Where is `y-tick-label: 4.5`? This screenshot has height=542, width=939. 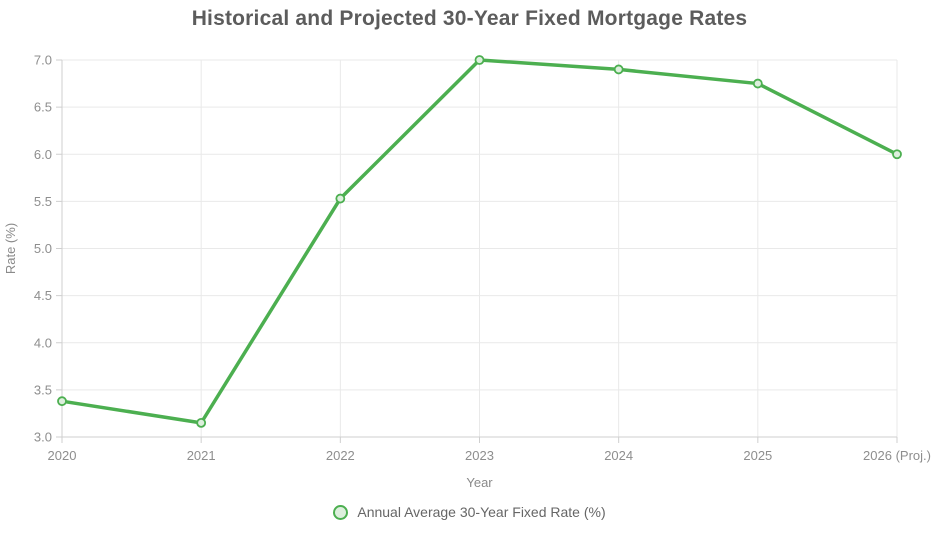
y-tick-label: 4.5 is located at coordinates (43, 295).